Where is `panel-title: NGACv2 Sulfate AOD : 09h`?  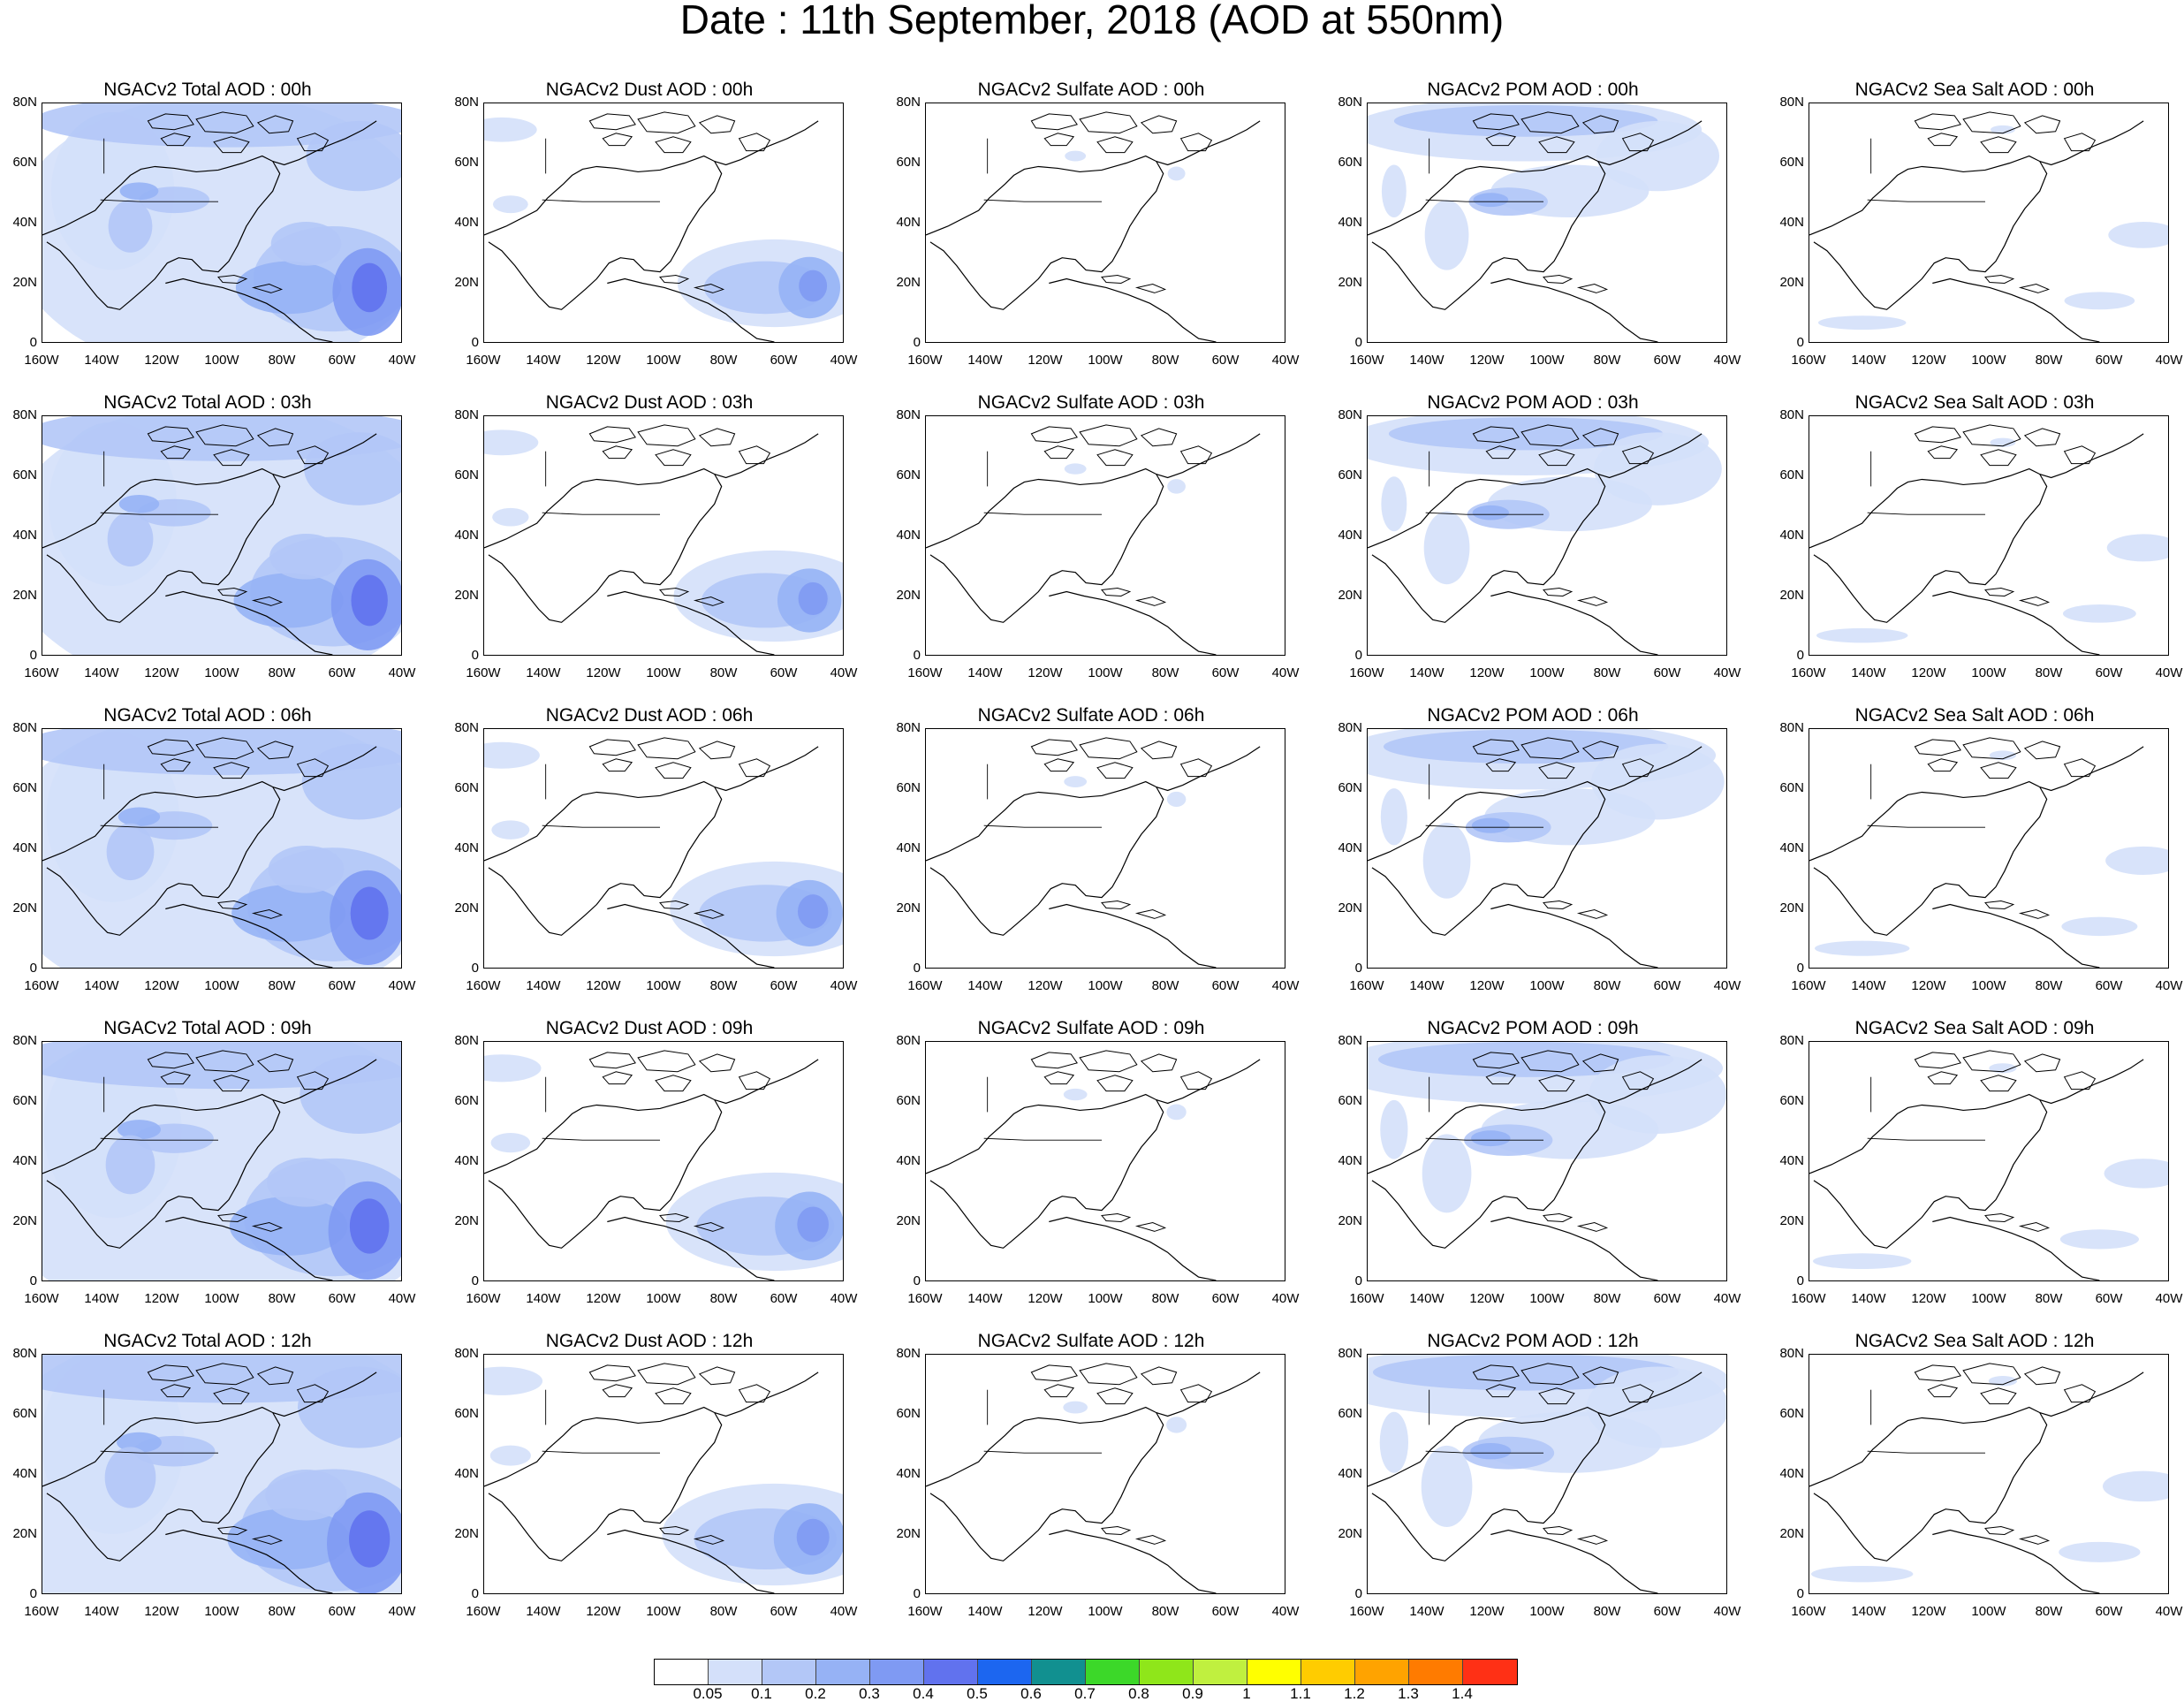
panel-title: NGACv2 Sulfate AOD : 09h is located at coordinates (1091, 1028).